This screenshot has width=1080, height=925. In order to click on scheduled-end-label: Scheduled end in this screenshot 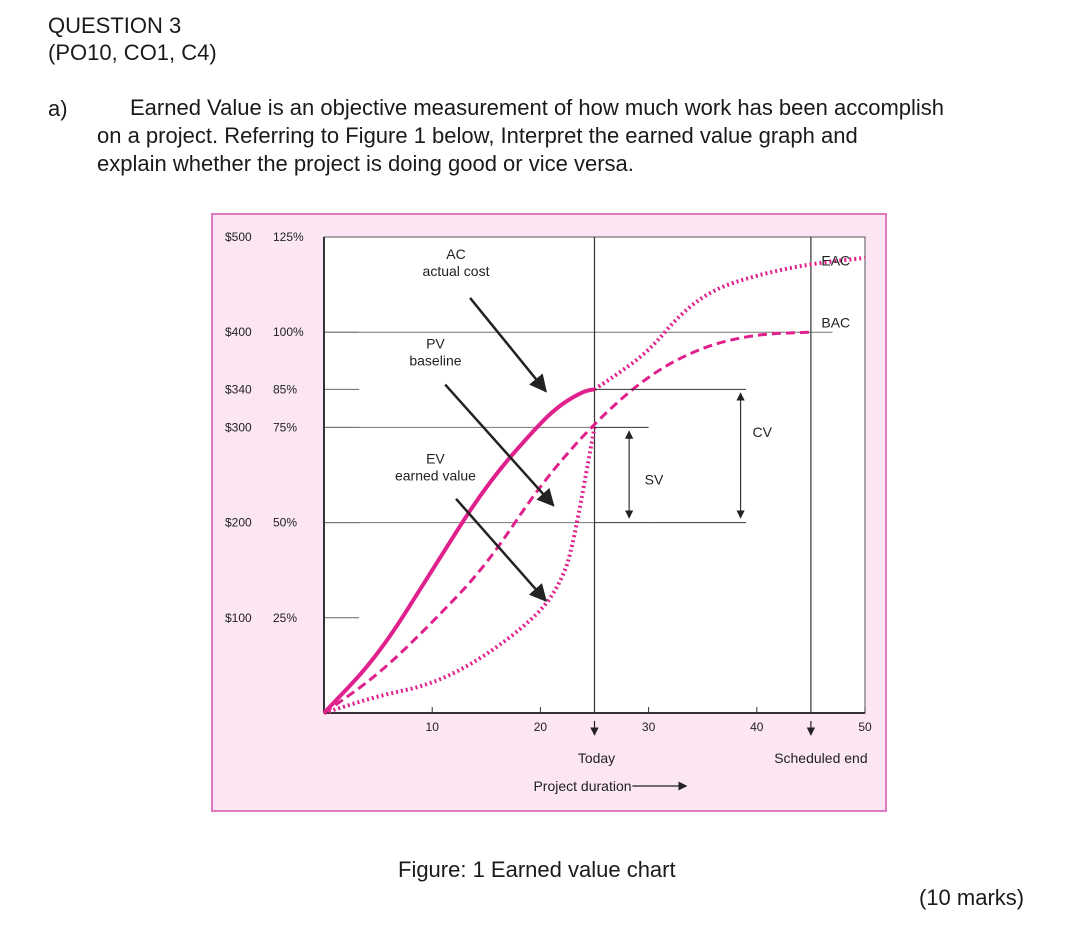, I will do `click(820, 758)`.